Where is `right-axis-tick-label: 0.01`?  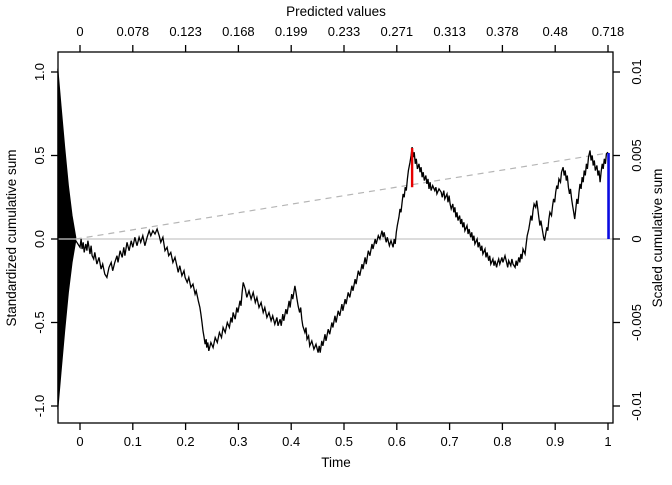 right-axis-tick-label: 0.01 is located at coordinates (636, 71).